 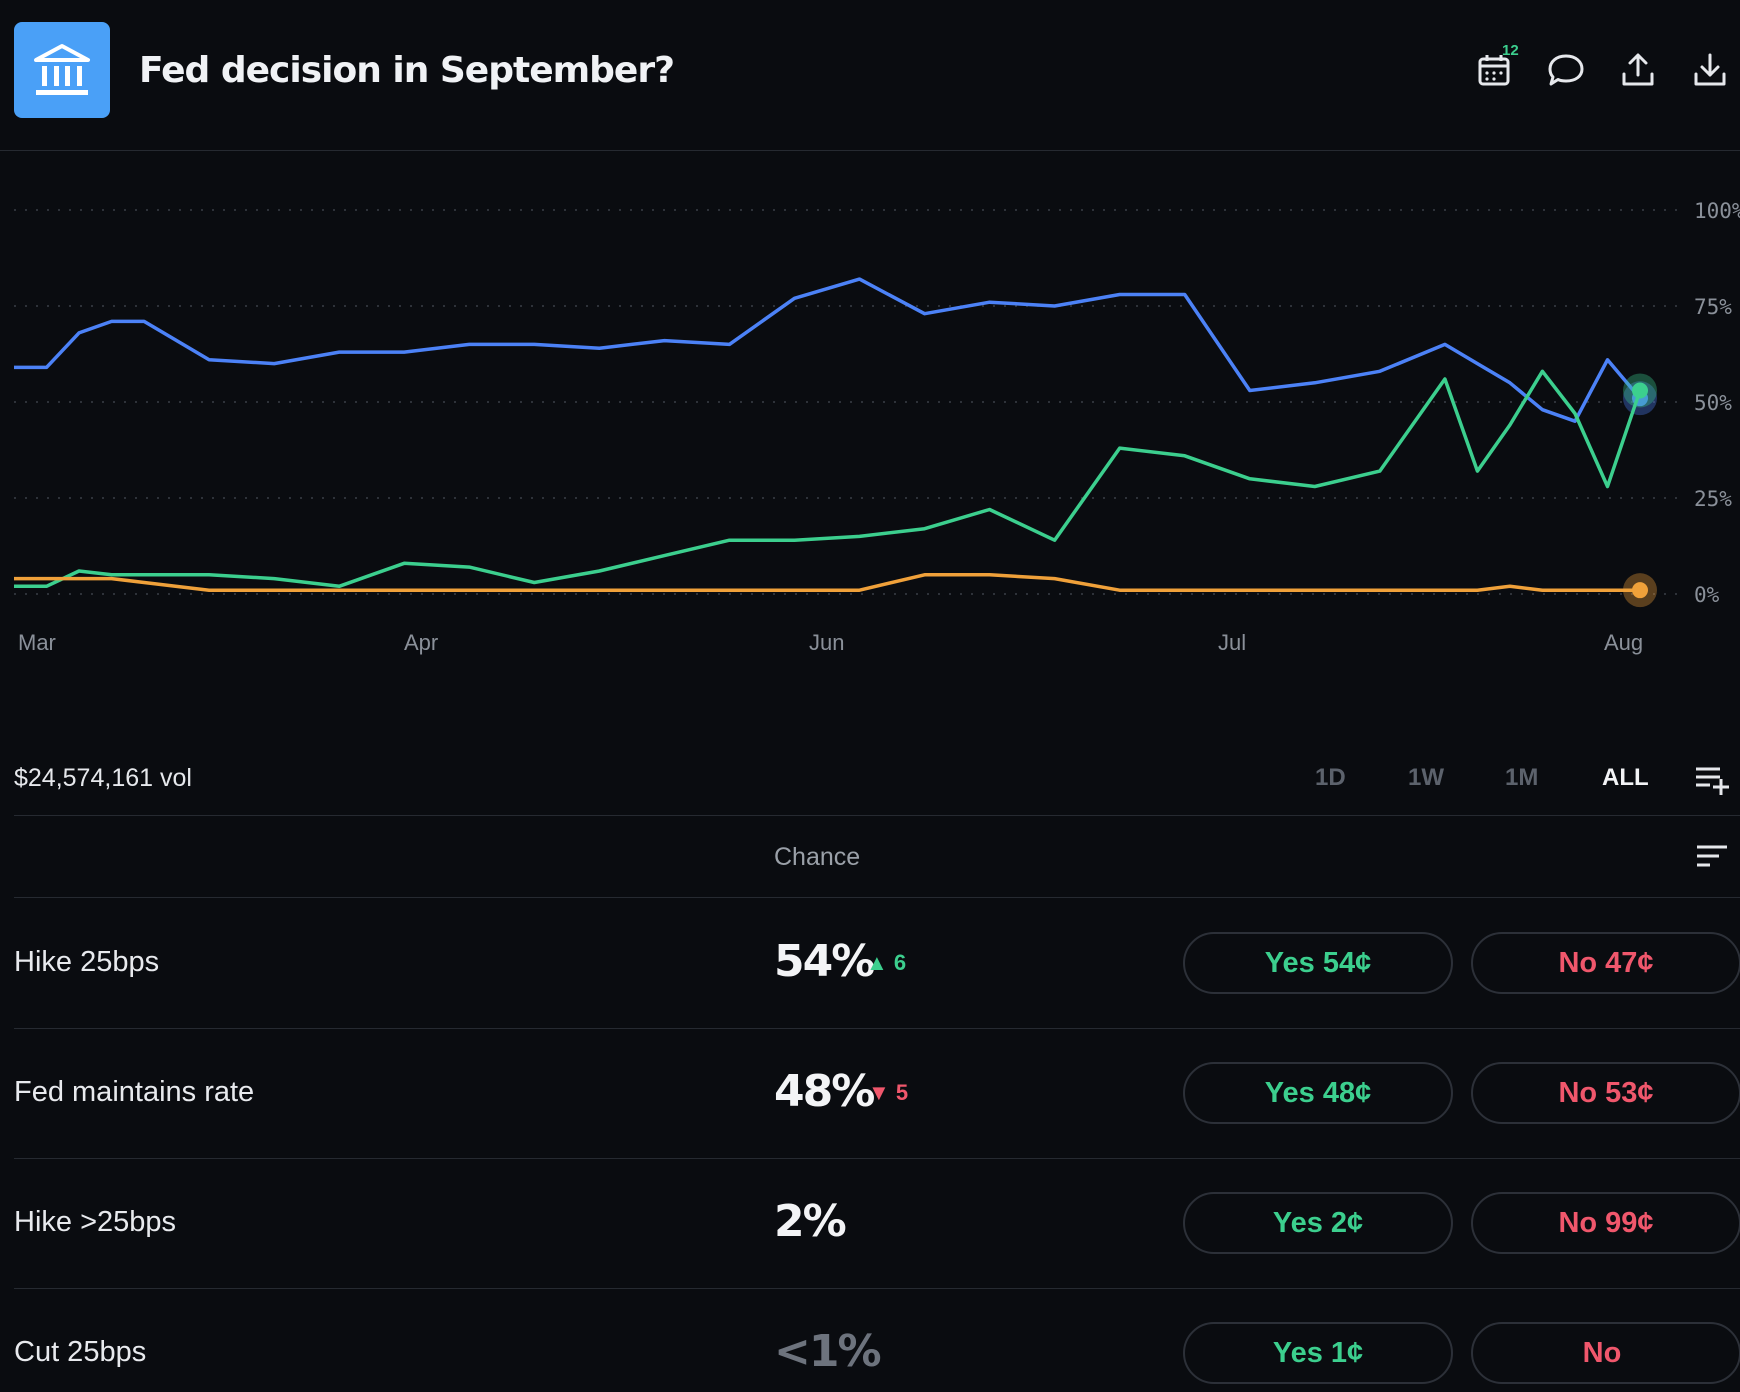 I want to click on buy-no-button: No, so click(x=1605, y=1353).